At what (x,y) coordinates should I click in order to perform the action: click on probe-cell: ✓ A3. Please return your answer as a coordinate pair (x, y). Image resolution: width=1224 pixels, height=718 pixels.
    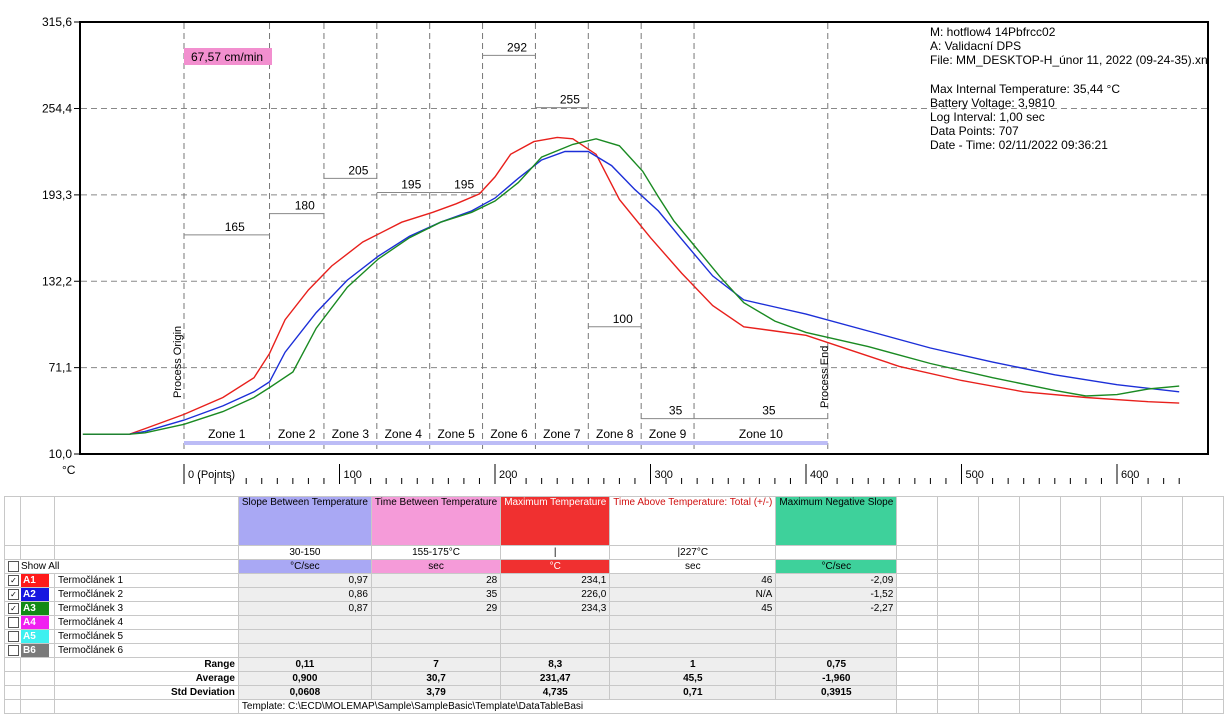
    Looking at the image, I should click on (29, 608).